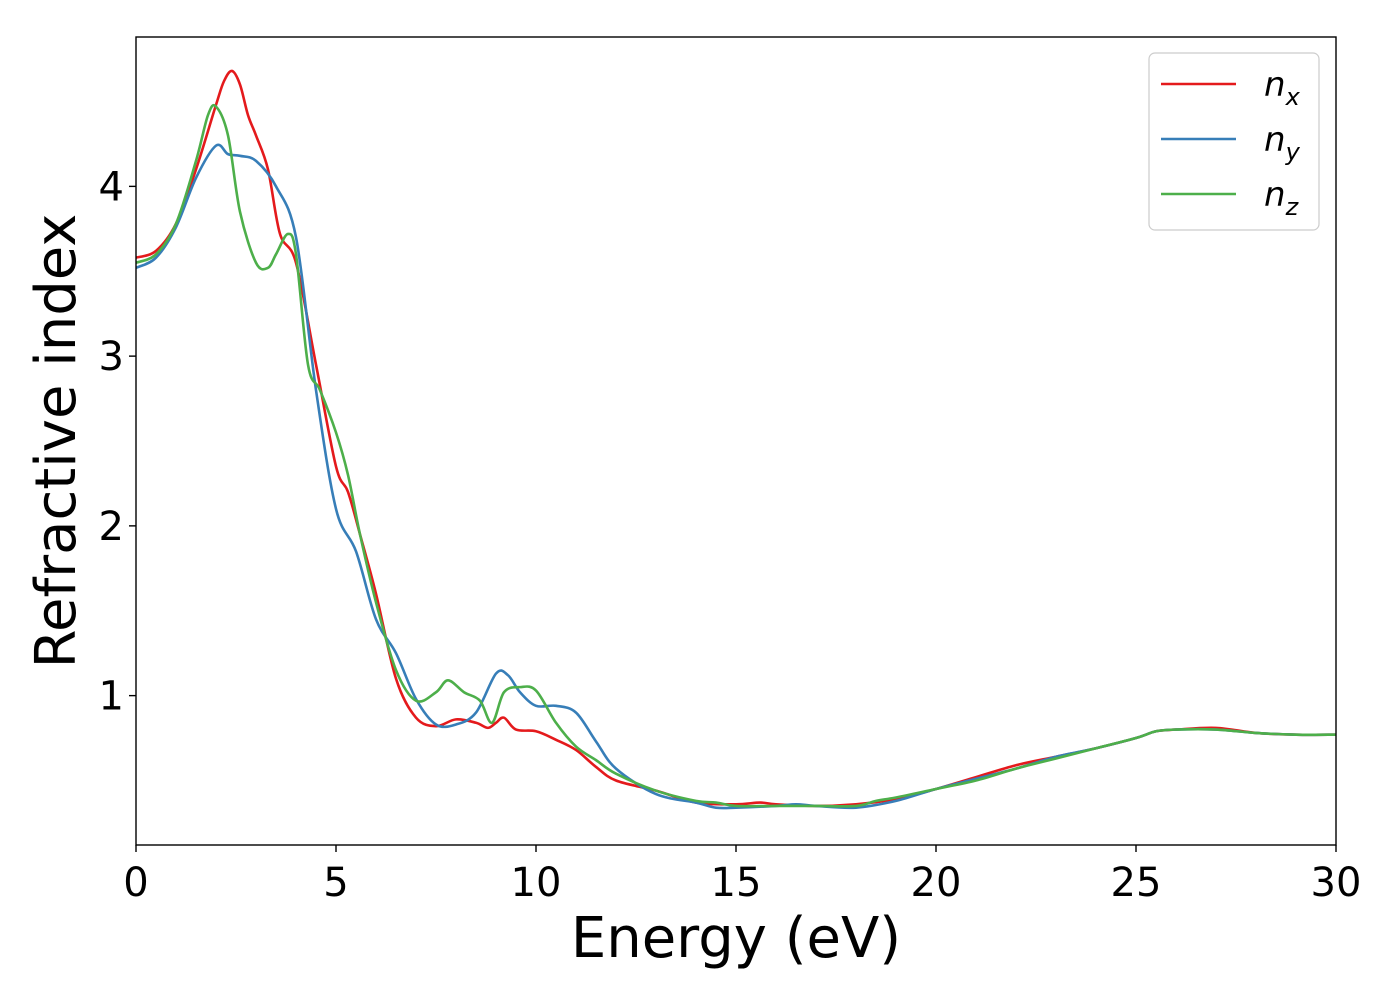 This screenshot has height=1000, width=1400. I want to click on y-tick-label: 1, so click(111, 697).